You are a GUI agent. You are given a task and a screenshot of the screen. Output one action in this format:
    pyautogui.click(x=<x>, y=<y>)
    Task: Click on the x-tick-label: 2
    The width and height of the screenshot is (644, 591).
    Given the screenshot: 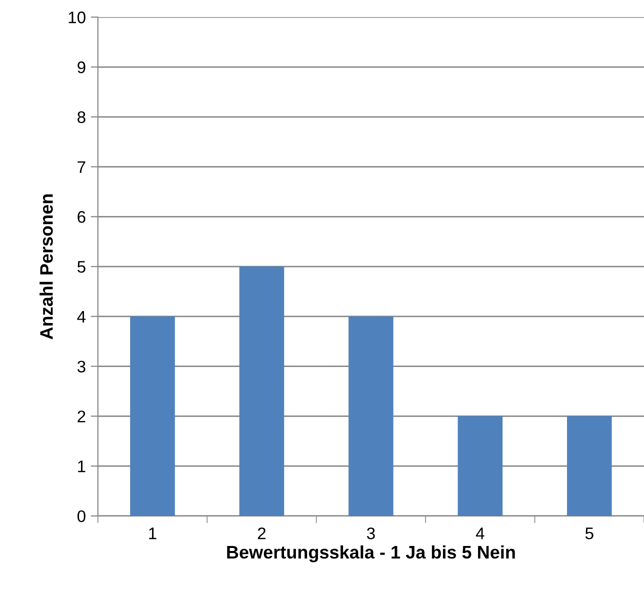 What is the action you would take?
    pyautogui.click(x=262, y=533)
    